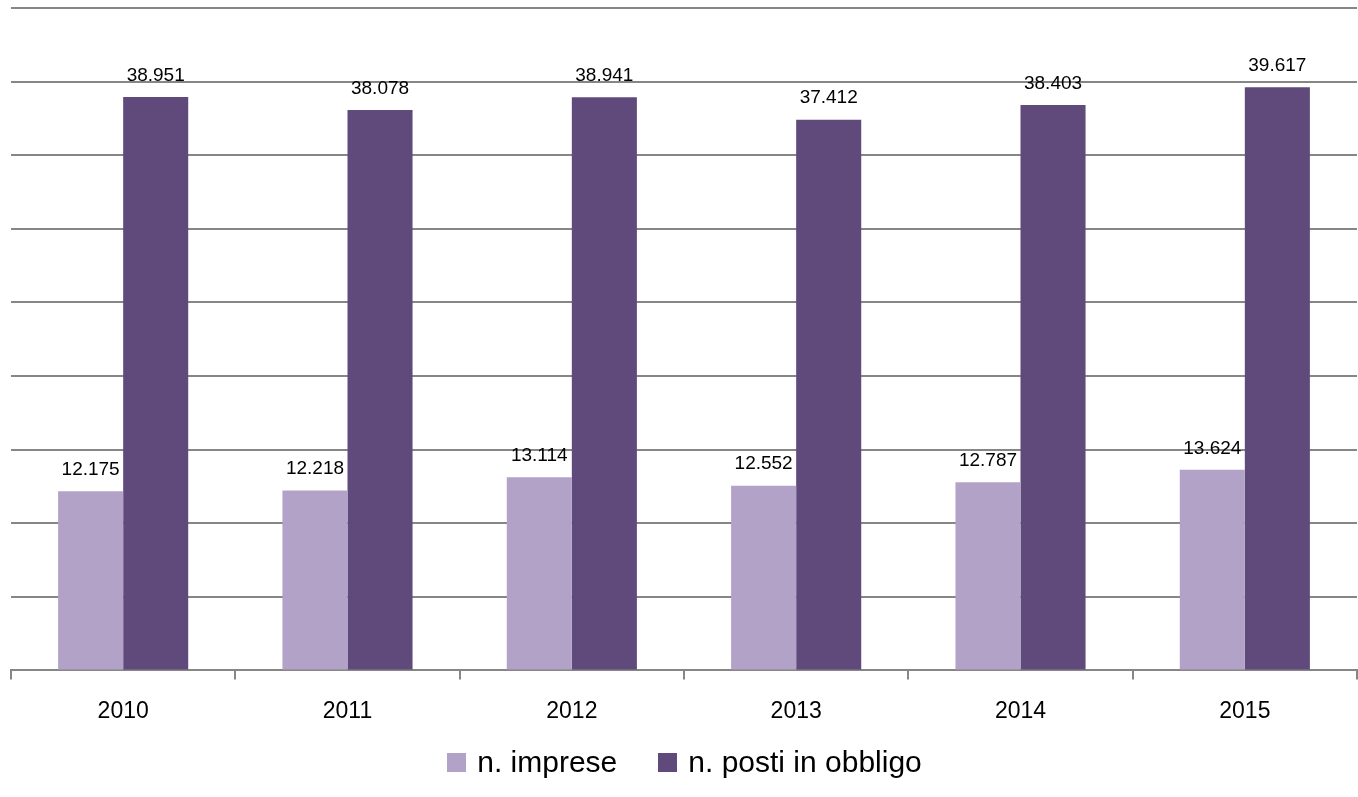 The height and width of the screenshot is (797, 1358). I want to click on data-label: 12.218, so click(315, 468).